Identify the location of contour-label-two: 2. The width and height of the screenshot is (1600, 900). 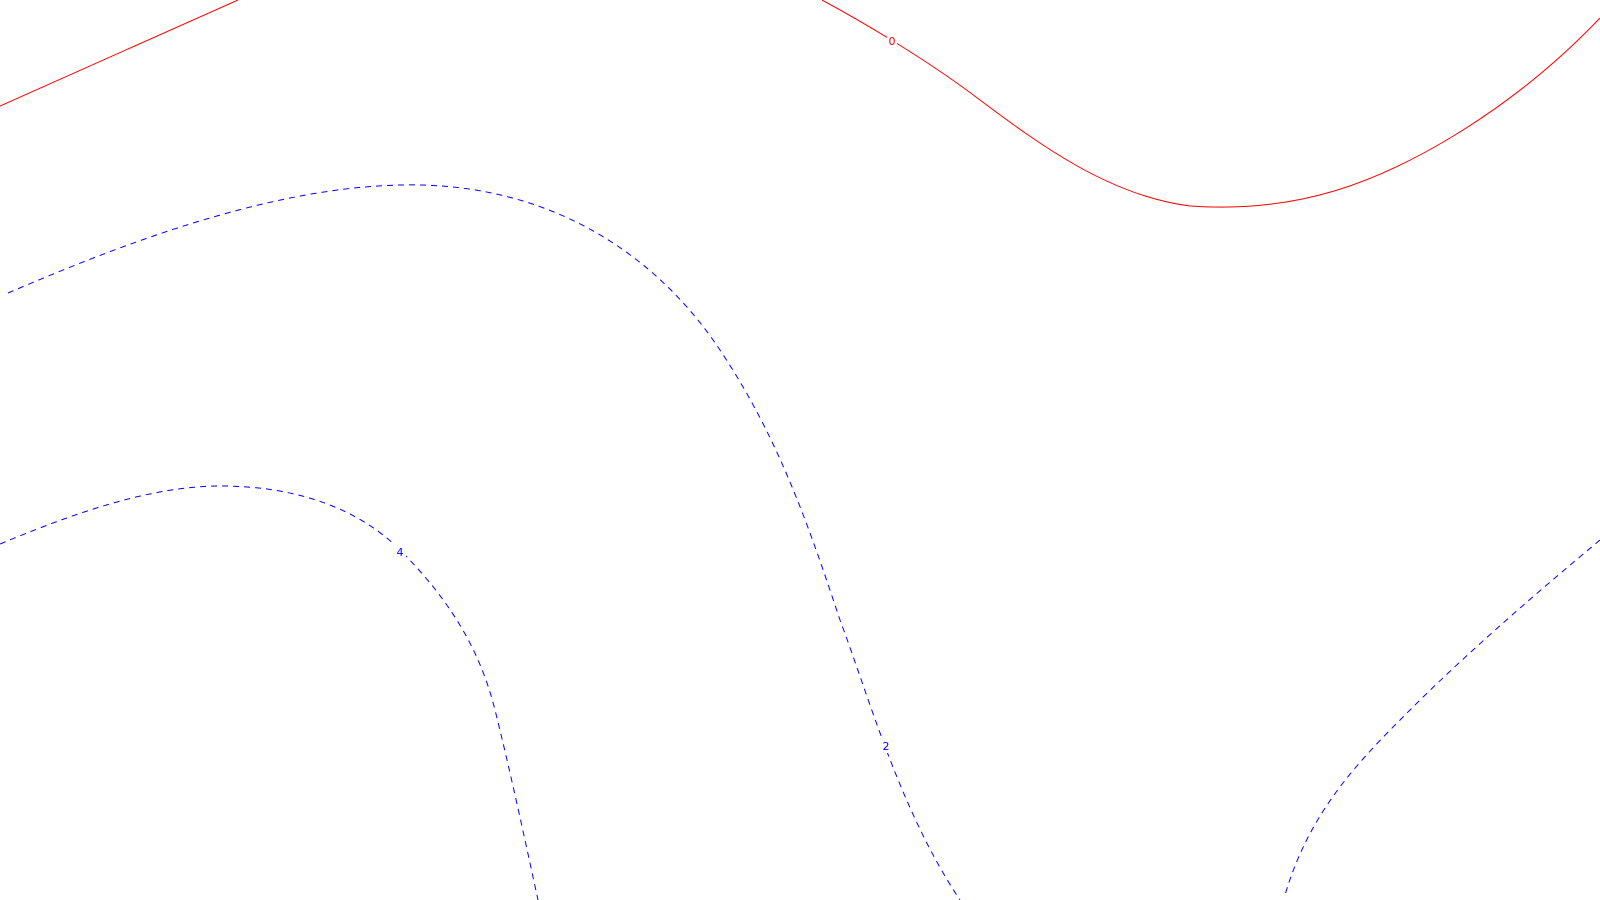
(886, 746).